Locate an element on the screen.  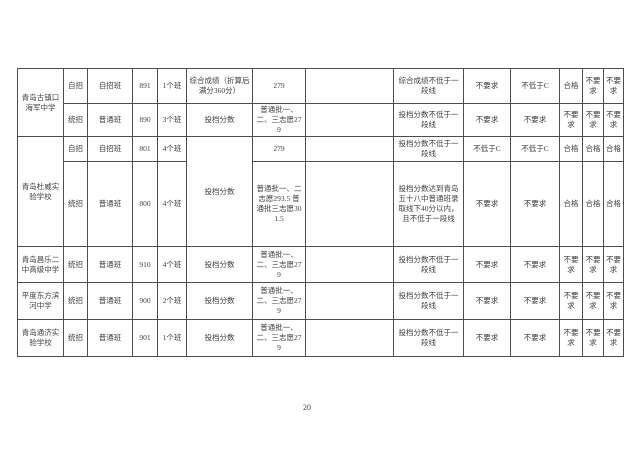
page-number: 20 is located at coordinates (307, 407).